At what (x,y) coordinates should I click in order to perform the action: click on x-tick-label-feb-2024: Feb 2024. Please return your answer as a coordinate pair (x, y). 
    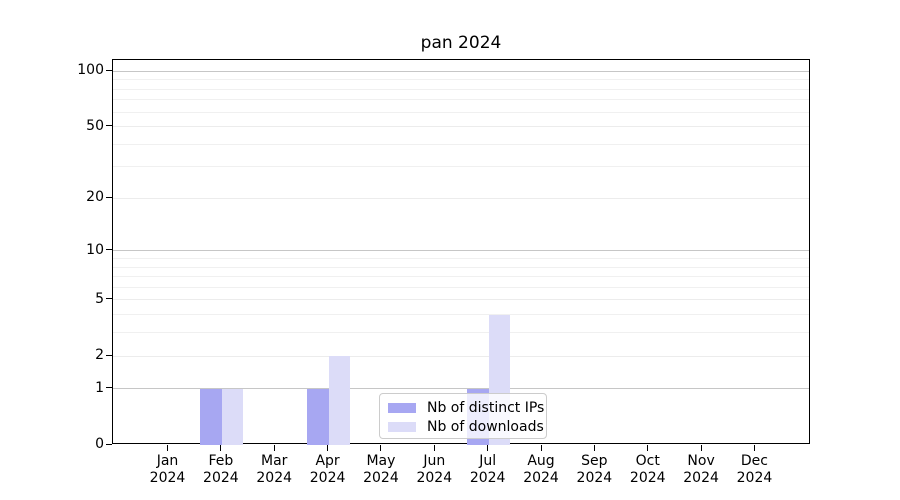
    Looking at the image, I should click on (221, 469).